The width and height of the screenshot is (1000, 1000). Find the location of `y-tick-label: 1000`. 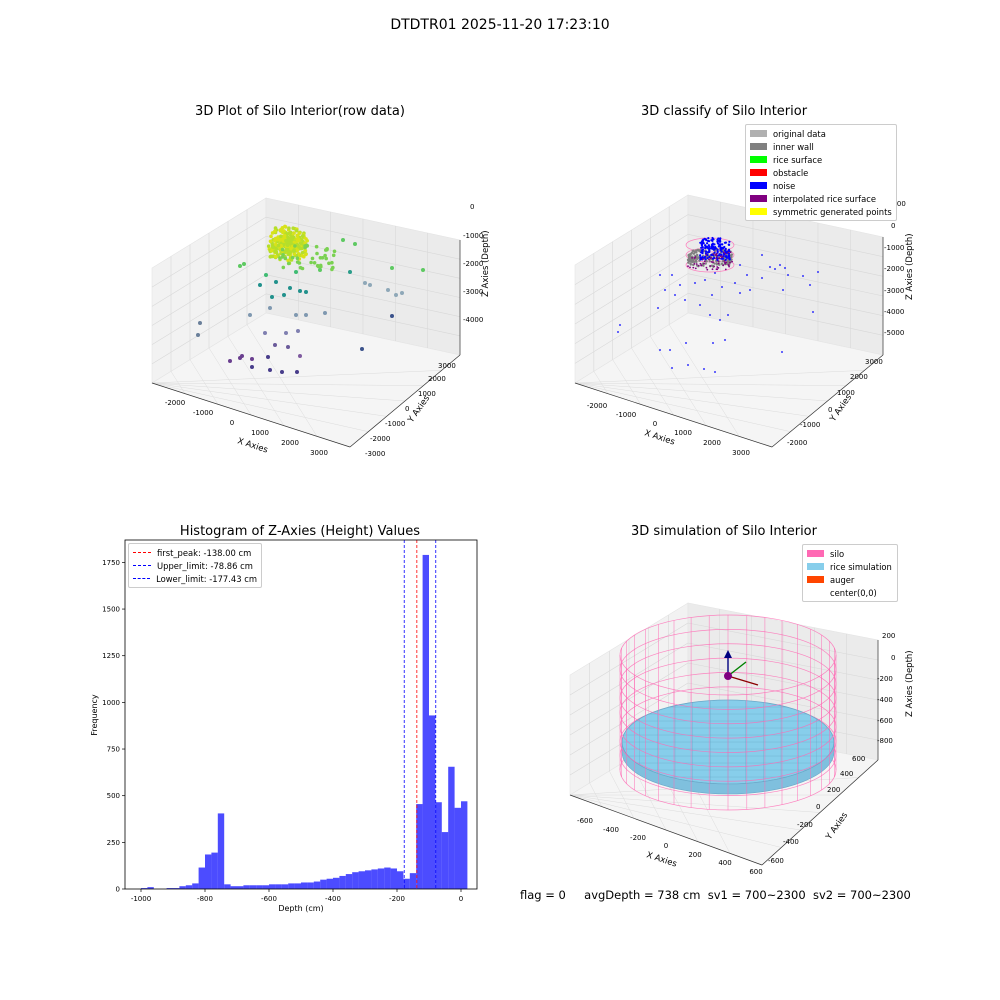

y-tick-label: 1000 is located at coordinates (111, 703).